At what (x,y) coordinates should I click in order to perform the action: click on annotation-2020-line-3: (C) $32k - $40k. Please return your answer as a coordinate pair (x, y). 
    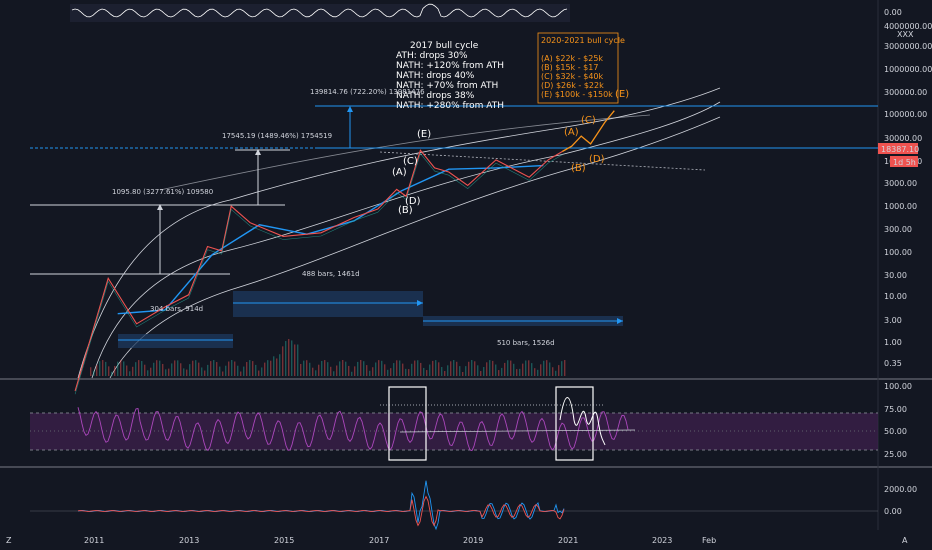
    Looking at the image, I should click on (572, 76).